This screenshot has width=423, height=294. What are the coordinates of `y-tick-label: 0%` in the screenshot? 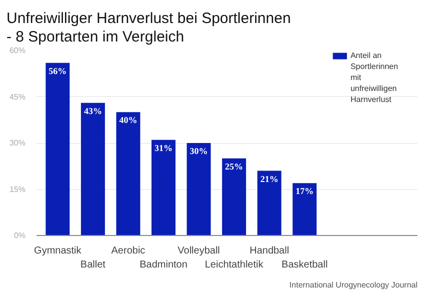 It's located at (20, 235).